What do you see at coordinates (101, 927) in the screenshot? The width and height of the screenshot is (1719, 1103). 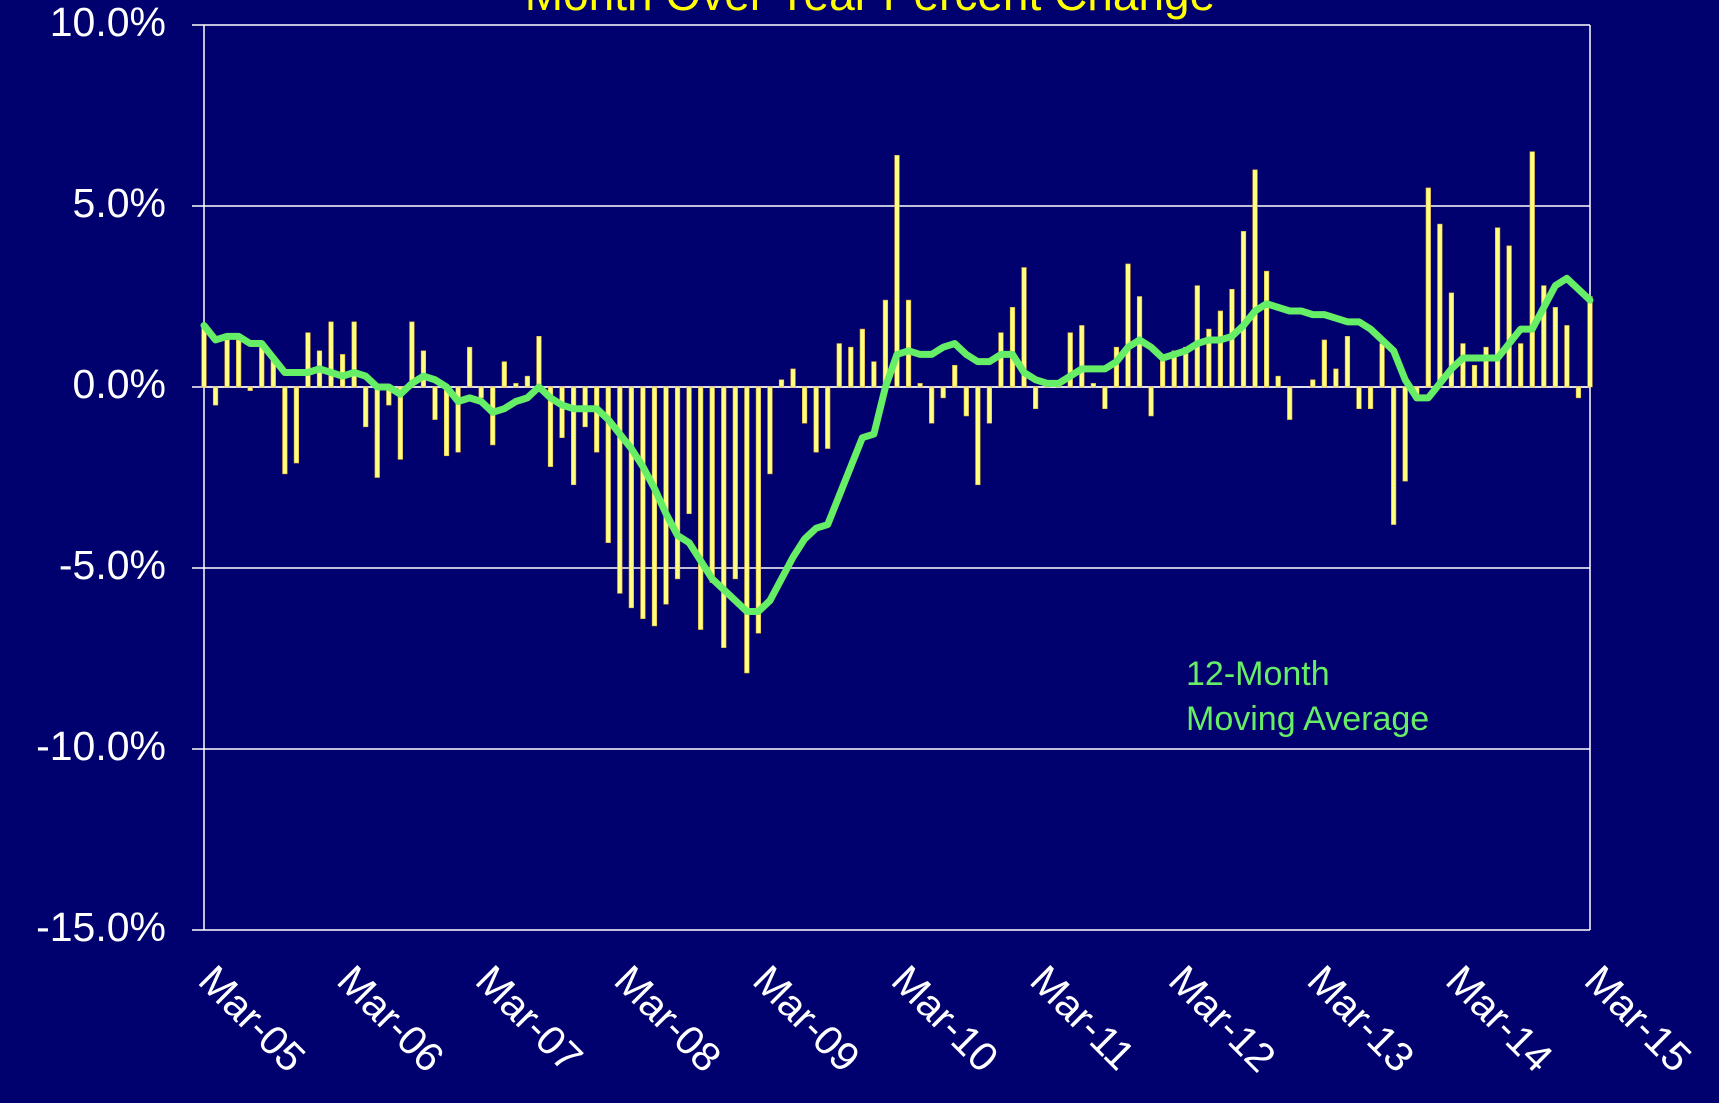 I see `y-tick-label: -15.0%` at bounding box center [101, 927].